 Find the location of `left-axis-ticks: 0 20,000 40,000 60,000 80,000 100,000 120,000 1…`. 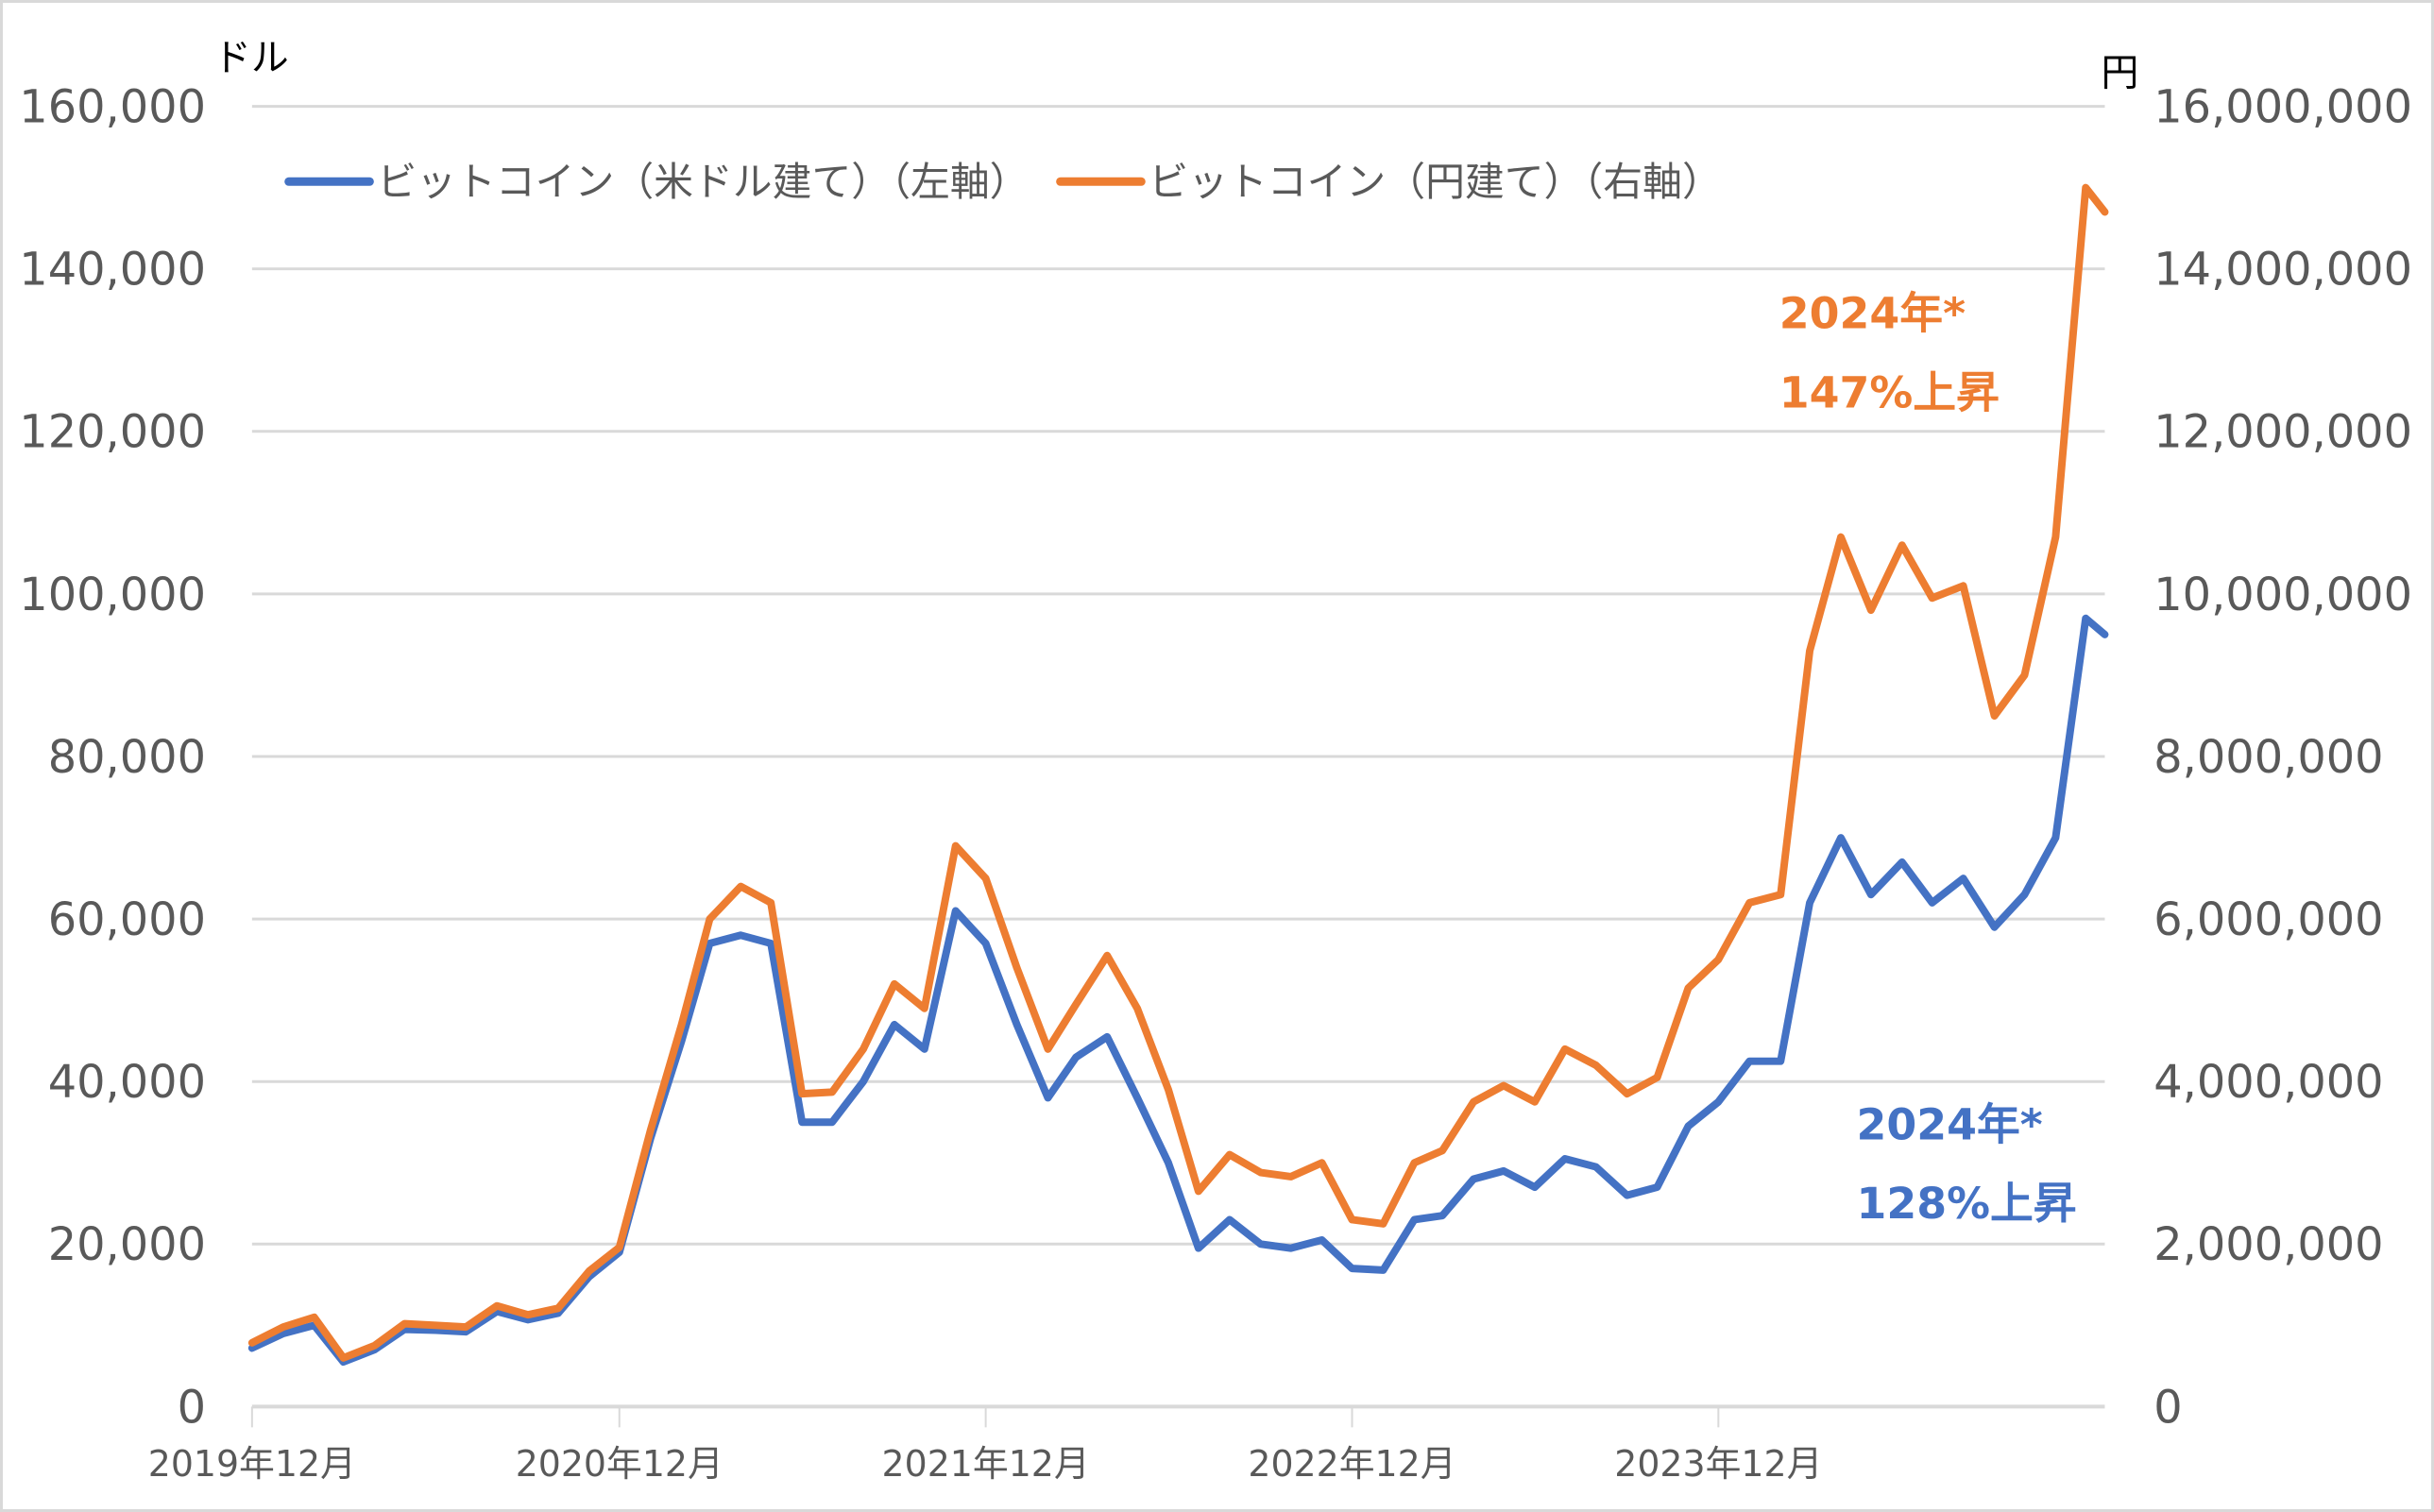

left-axis-ticks: 0 20,000 40,000 60,000 80,000 100,000 120,000 1… is located at coordinates (112, 758).